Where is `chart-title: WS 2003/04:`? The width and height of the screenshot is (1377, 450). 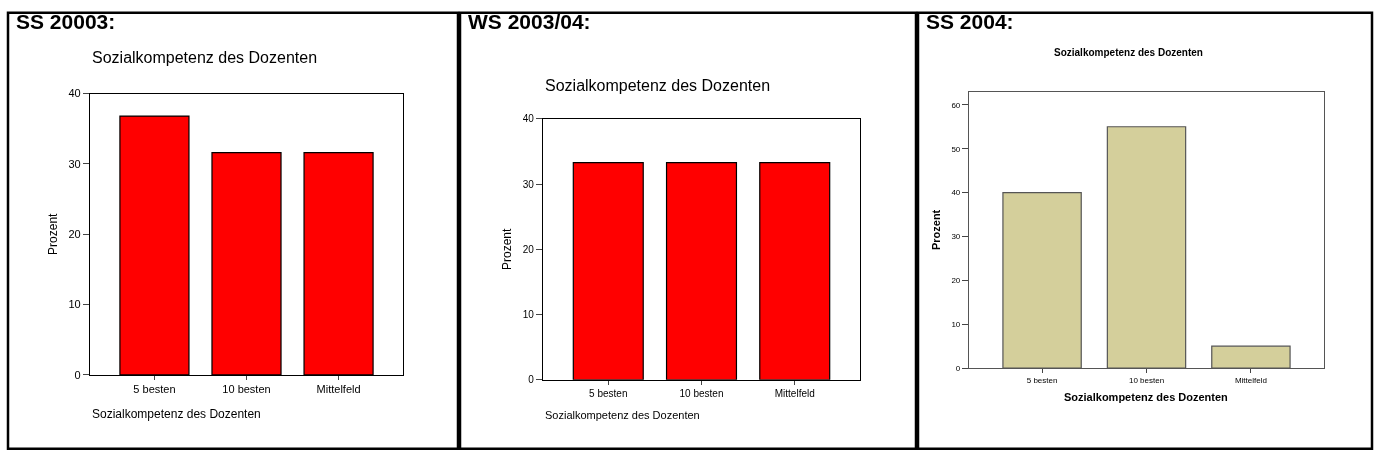
chart-title: WS 2003/04: is located at coordinates (529, 21).